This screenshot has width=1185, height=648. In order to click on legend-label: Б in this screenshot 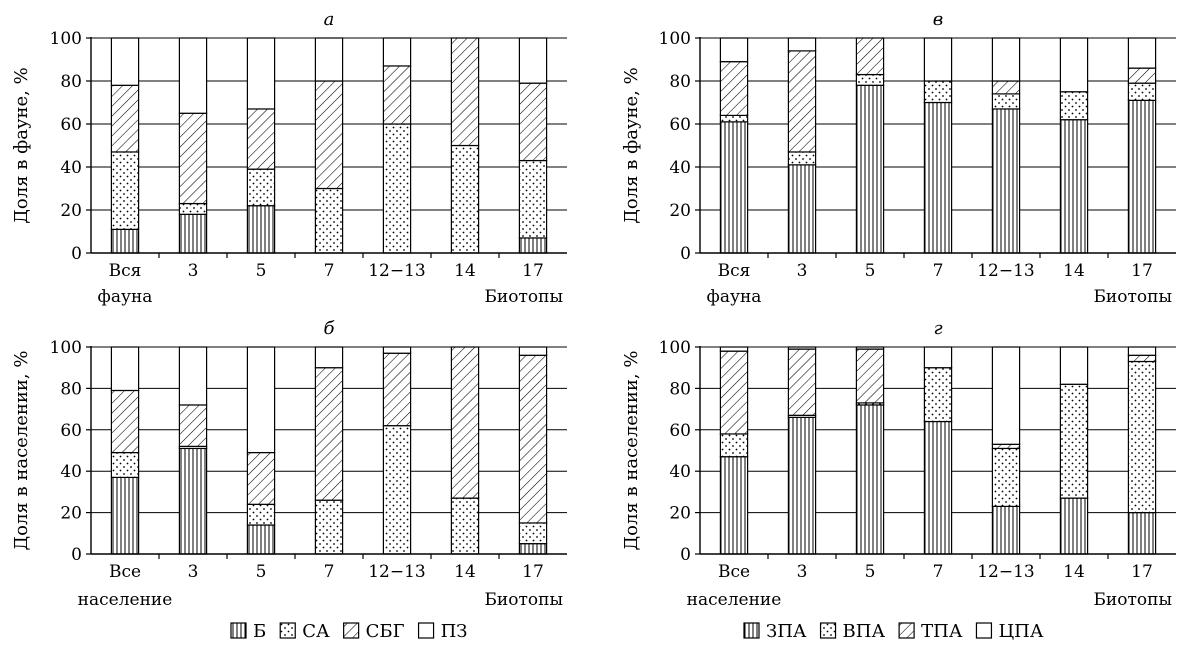, I will do `click(259, 631)`.